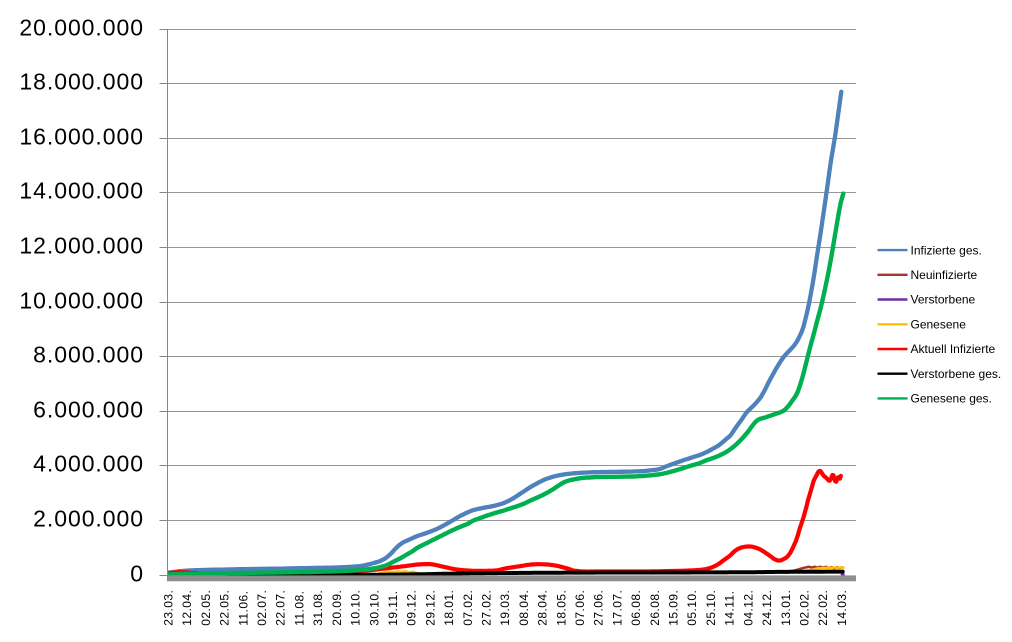 The height and width of the screenshot is (642, 1012). What do you see at coordinates (805, 608) in the screenshot?
I see `svg-text: 02.02.` at bounding box center [805, 608].